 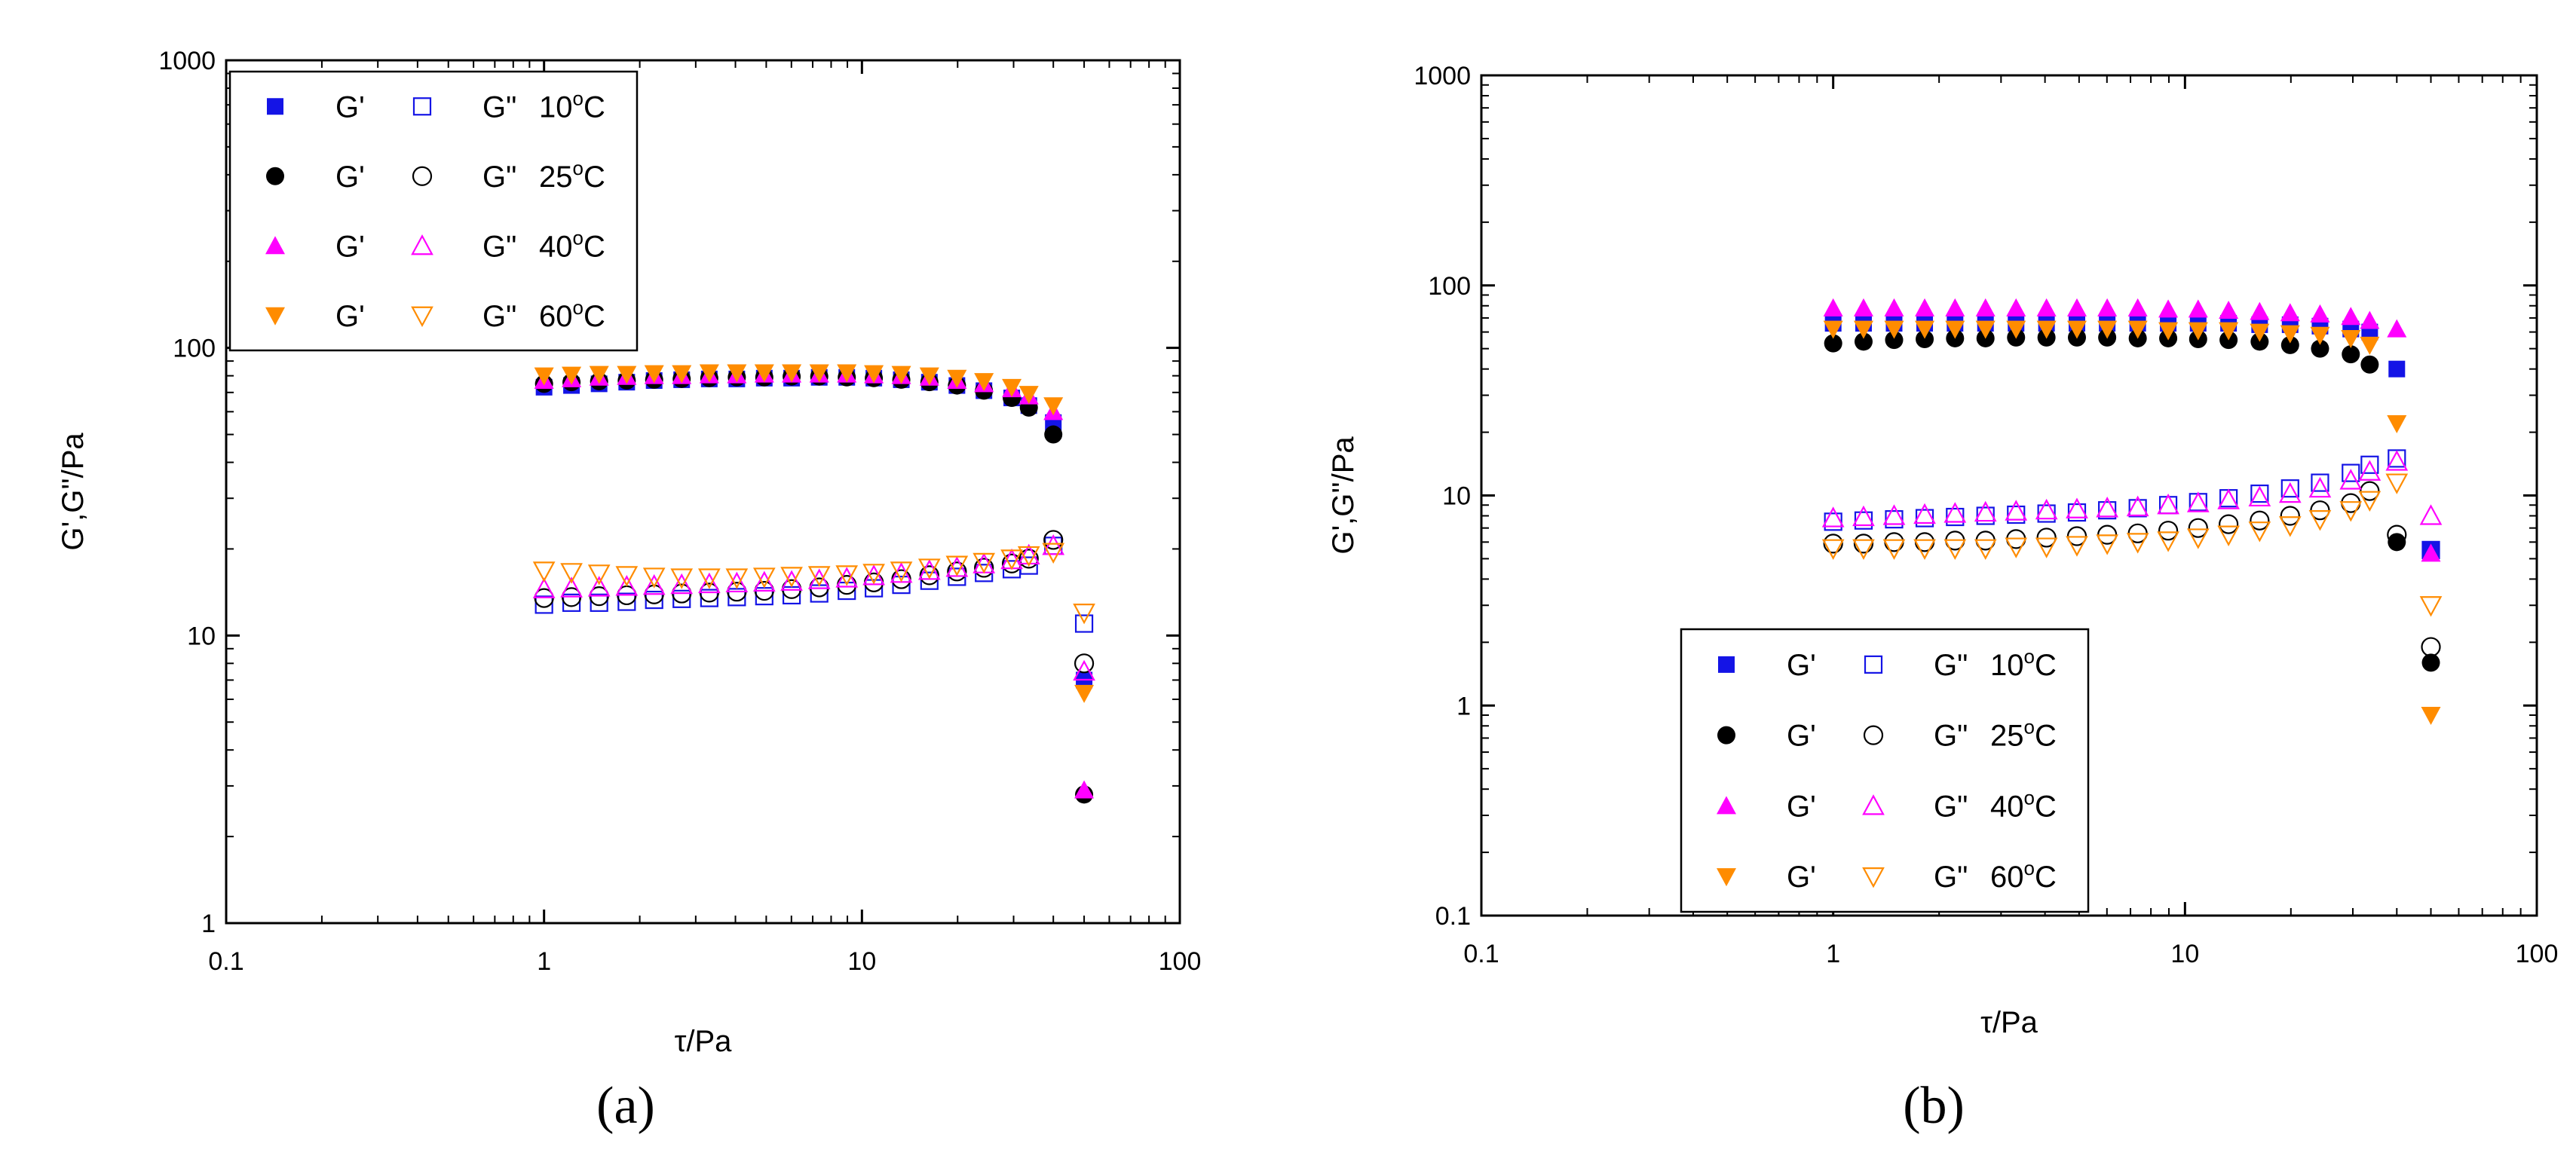 What do you see at coordinates (433, 211) in the screenshot?
I see `legend-box` at bounding box center [433, 211].